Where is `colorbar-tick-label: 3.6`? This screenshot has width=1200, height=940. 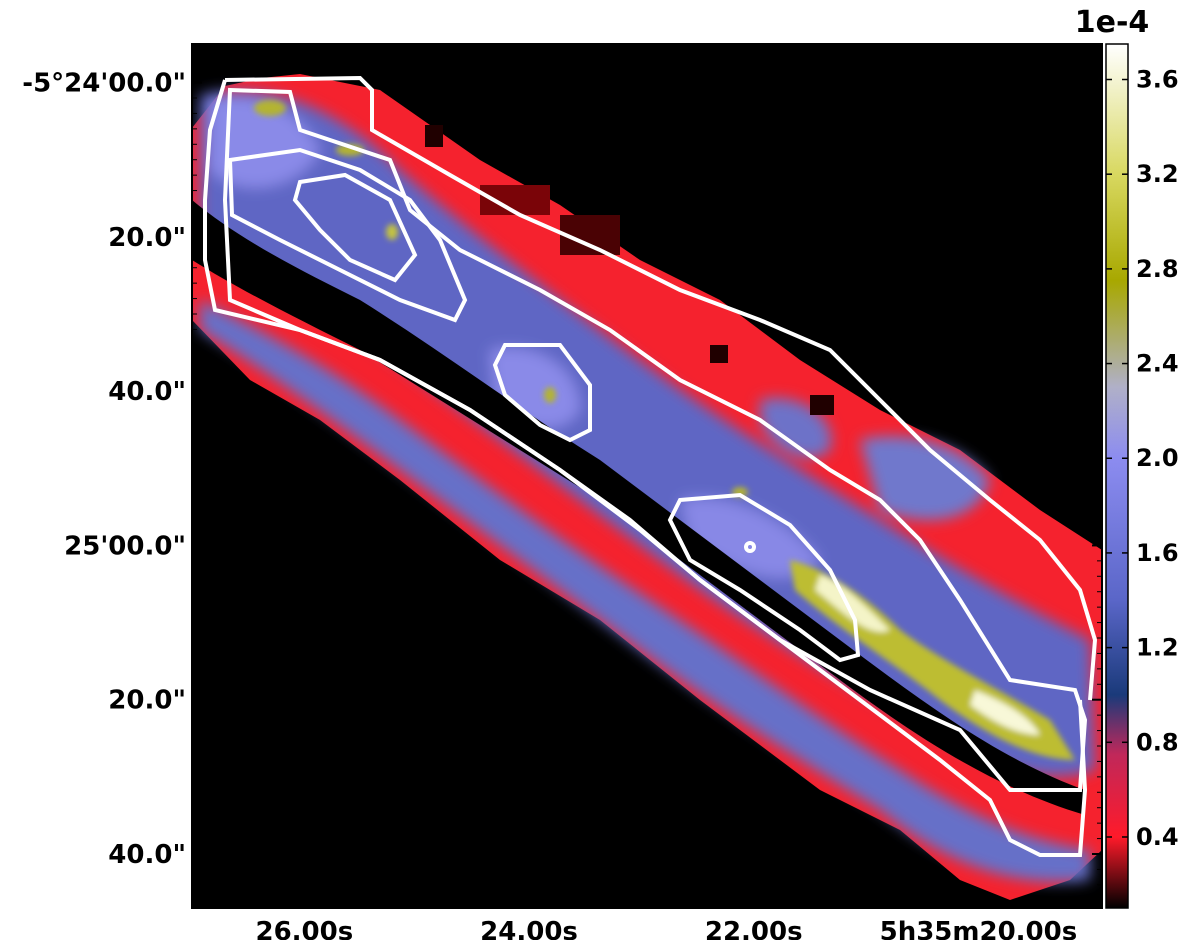 colorbar-tick-label: 3.6 is located at coordinates (1157, 80).